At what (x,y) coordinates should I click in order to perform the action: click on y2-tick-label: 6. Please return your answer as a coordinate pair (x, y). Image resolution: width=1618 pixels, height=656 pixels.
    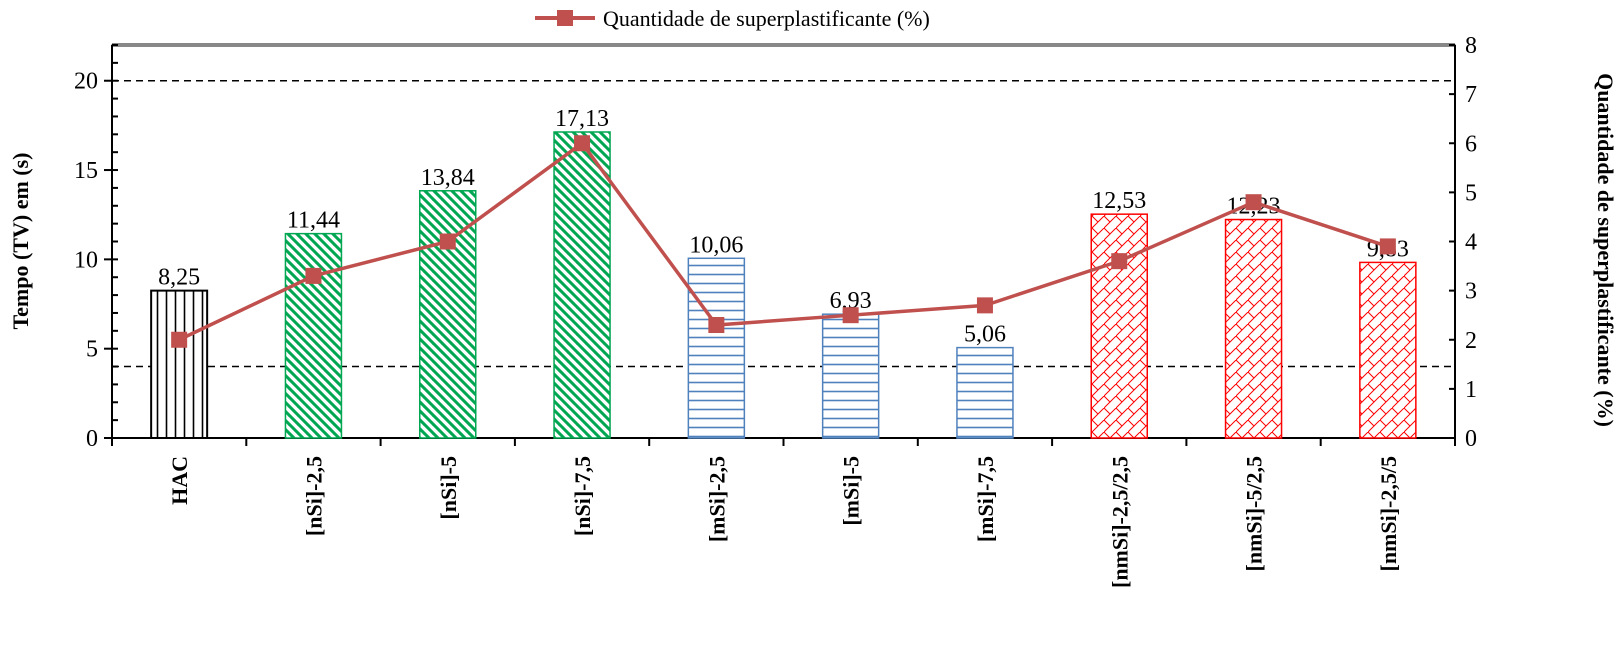
    Looking at the image, I should click on (1471, 144).